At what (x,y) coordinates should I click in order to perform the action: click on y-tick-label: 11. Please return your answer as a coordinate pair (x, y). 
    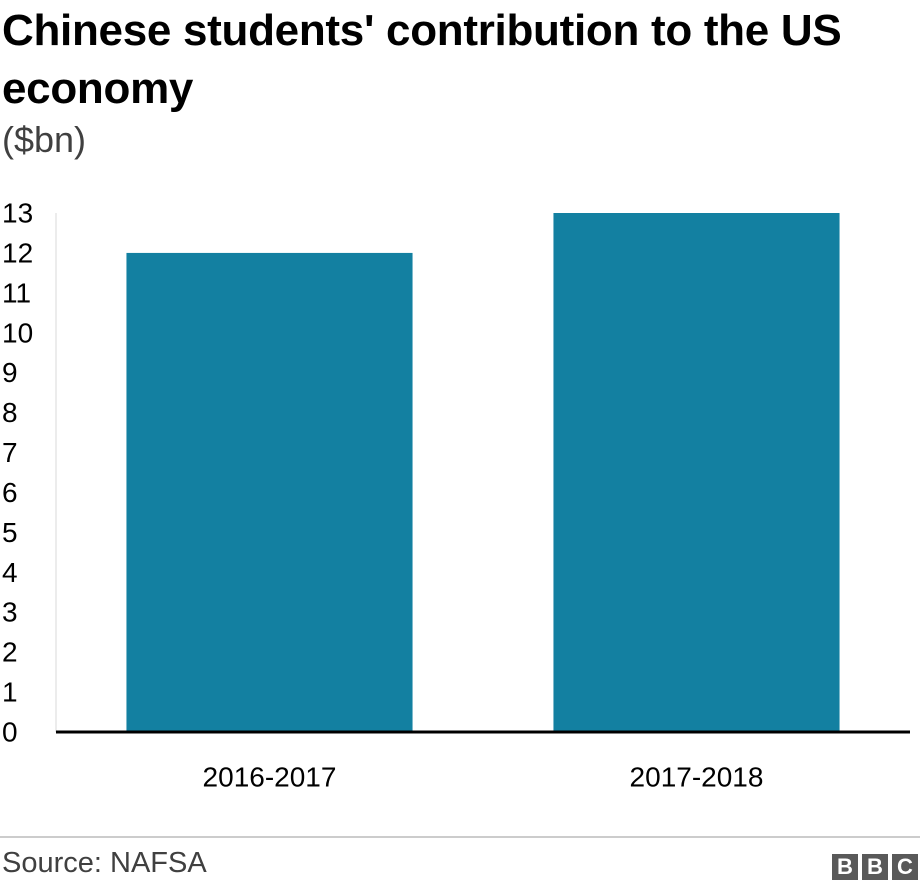
    Looking at the image, I should click on (16, 292).